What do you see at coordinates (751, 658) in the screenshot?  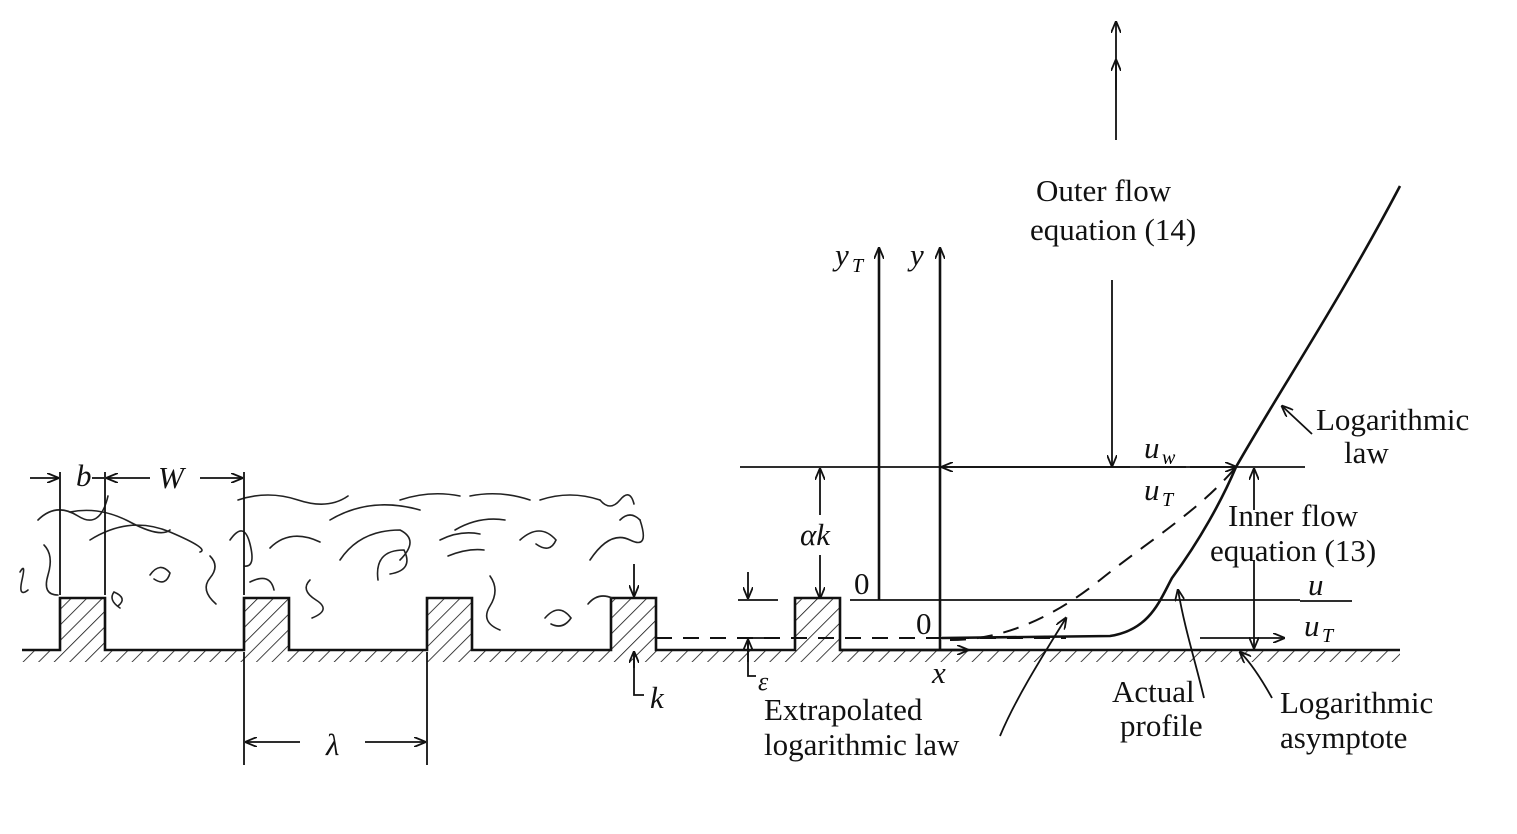 I see `epsilon-leader` at bounding box center [751, 658].